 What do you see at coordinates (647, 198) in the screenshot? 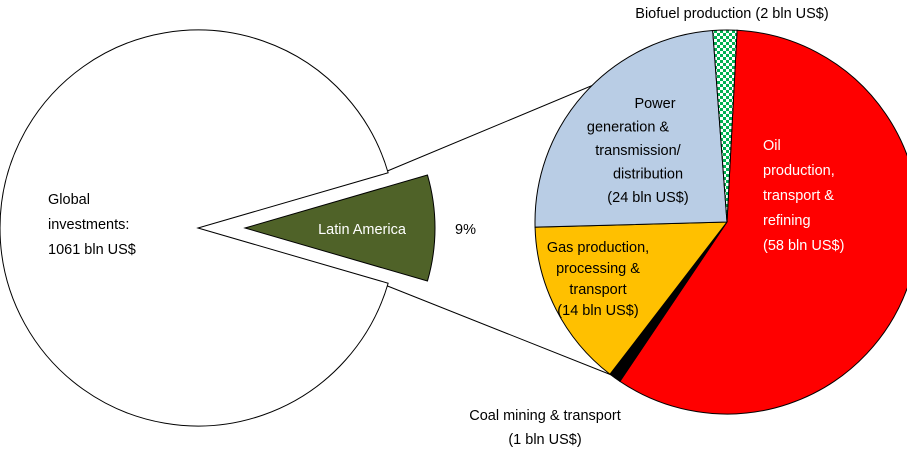
I see `value-label: (24 bln US$)` at bounding box center [647, 198].